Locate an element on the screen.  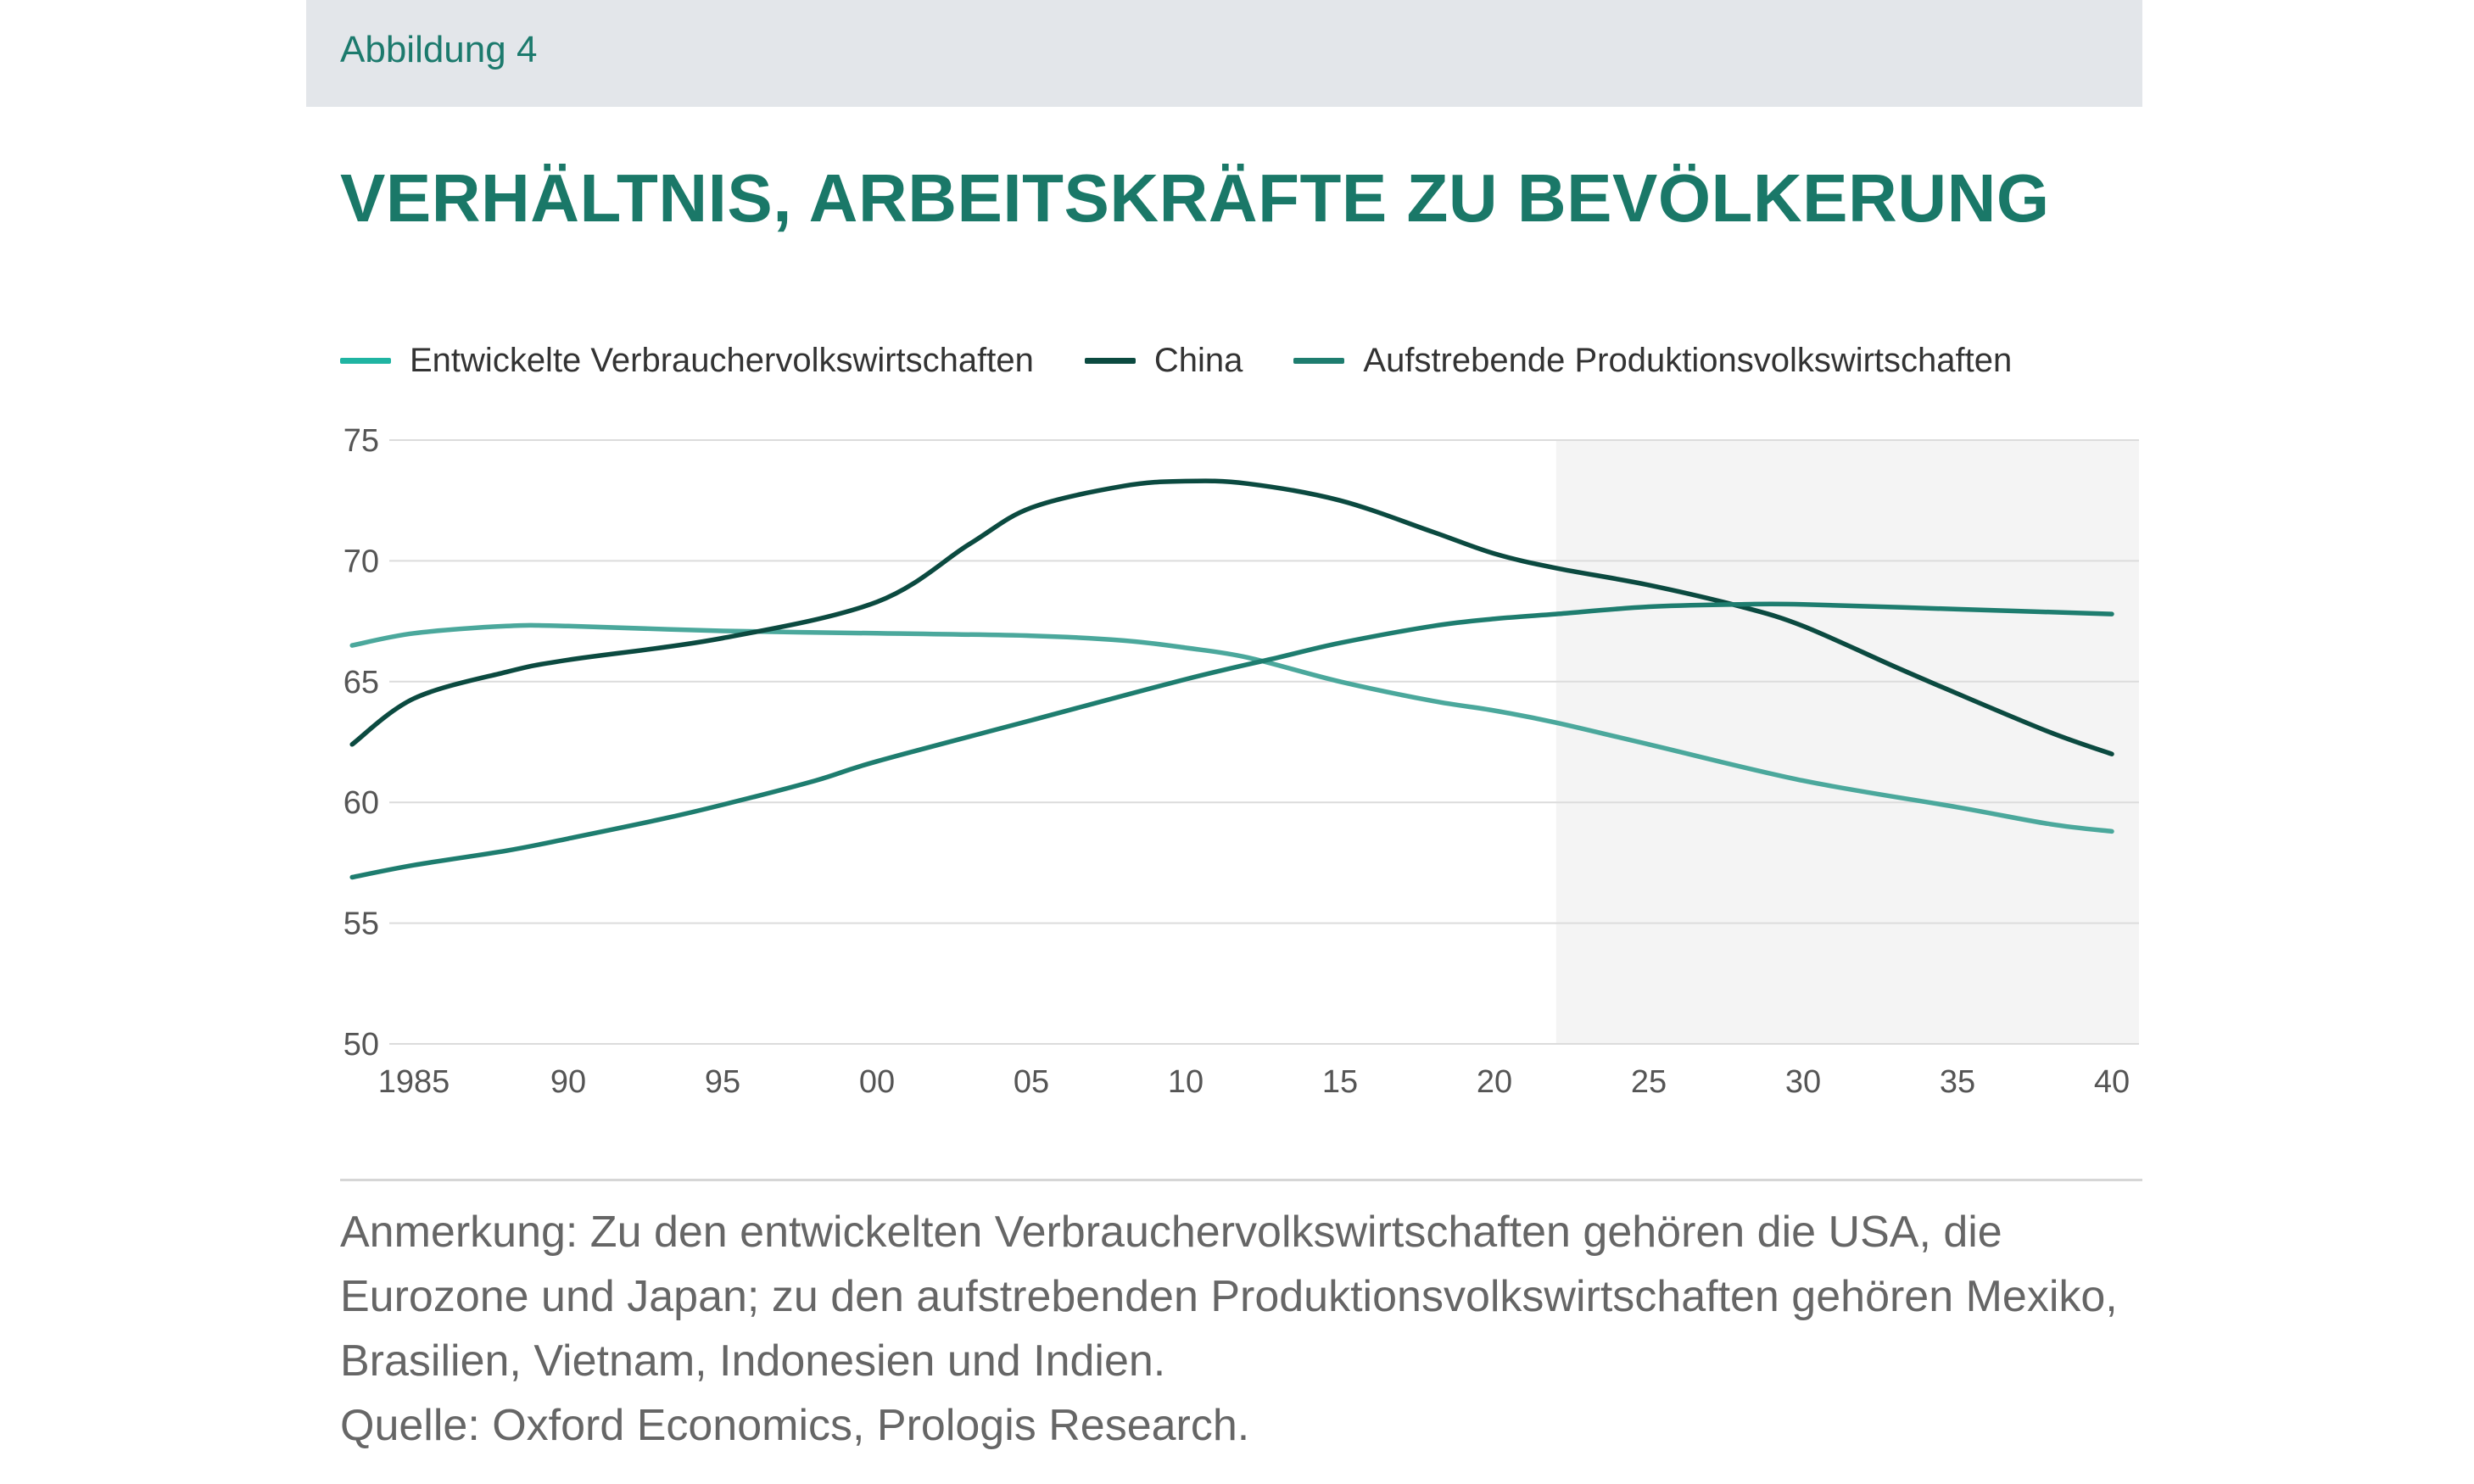
y-tick-label: 70 is located at coordinates (361, 561).